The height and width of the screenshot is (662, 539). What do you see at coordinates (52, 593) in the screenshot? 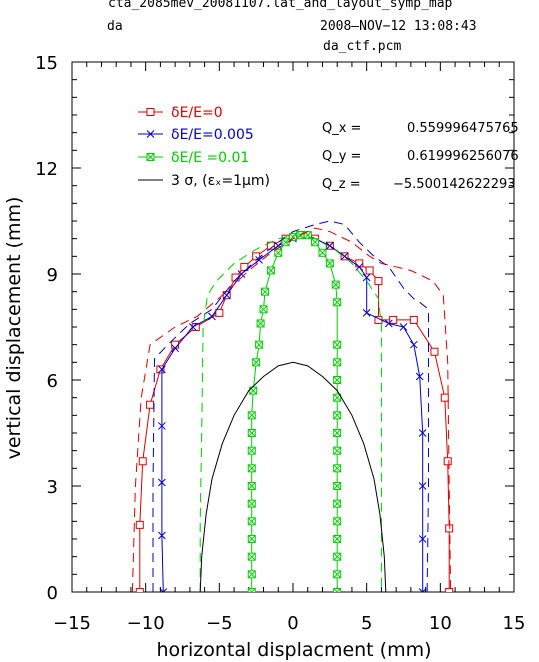
I see `y-tick-label: 0` at bounding box center [52, 593].